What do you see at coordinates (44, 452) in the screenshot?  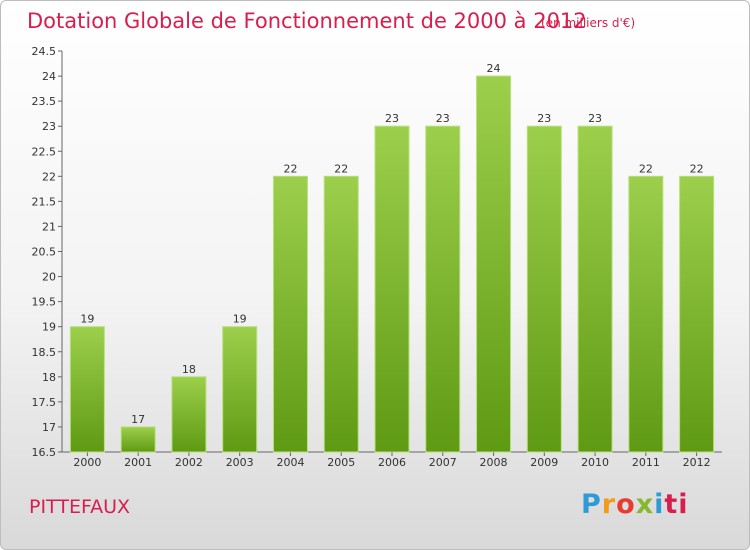 I see `y-tick-label: 16.5` at bounding box center [44, 452].